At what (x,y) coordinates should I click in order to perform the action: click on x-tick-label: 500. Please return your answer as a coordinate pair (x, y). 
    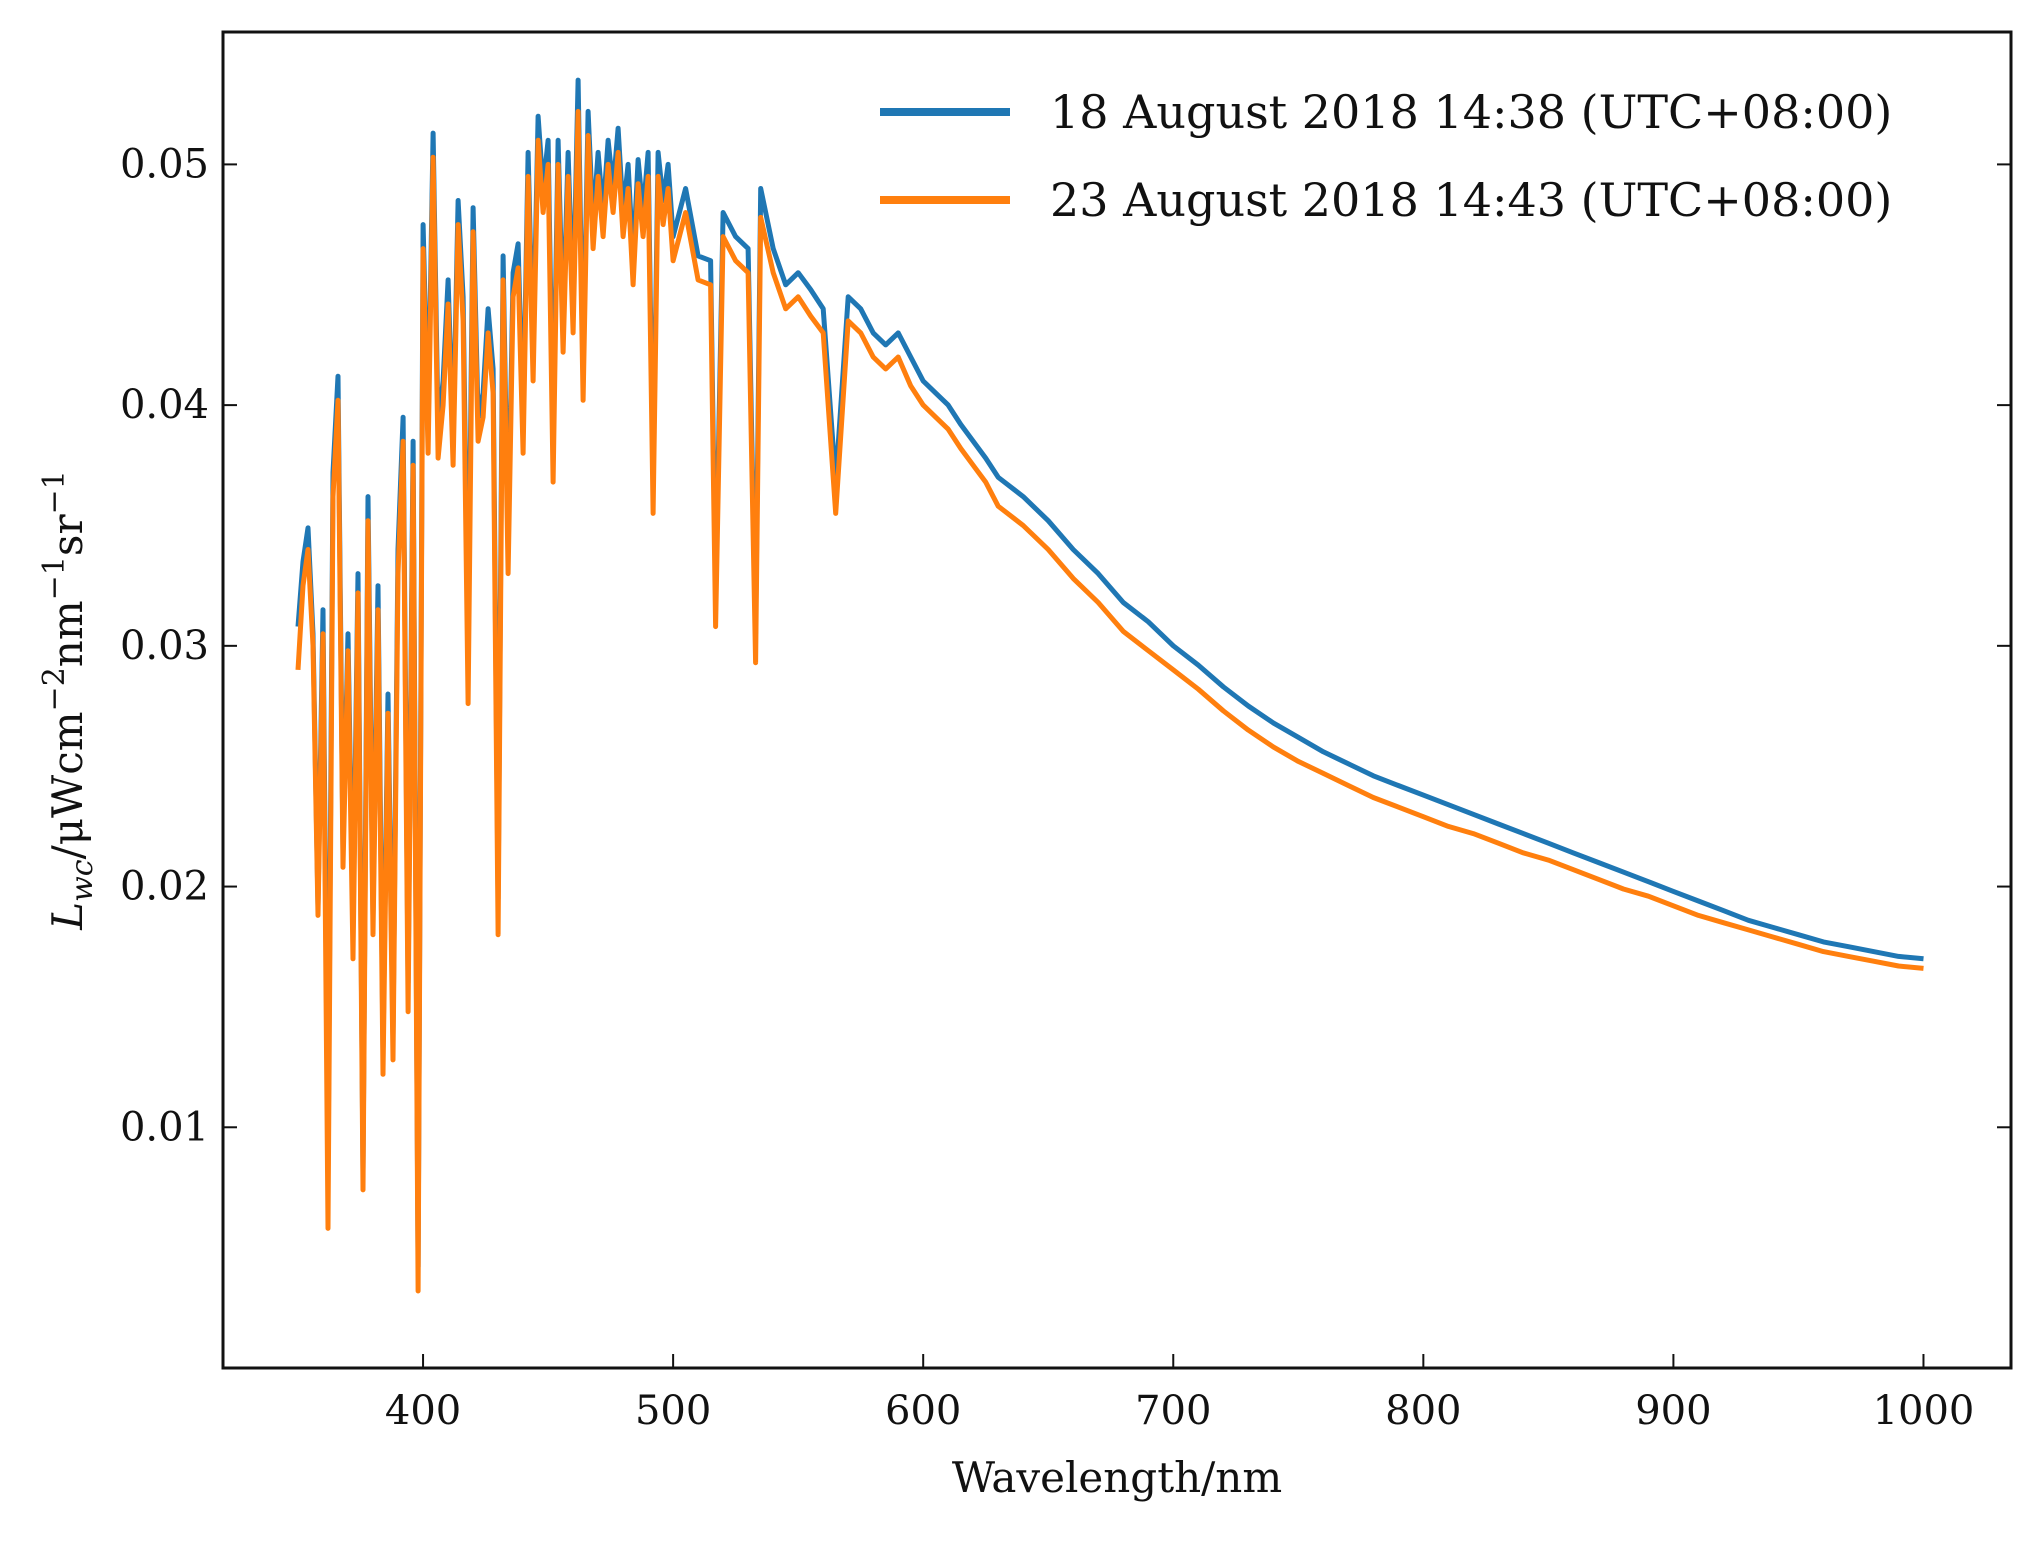
    Looking at the image, I should click on (673, 1411).